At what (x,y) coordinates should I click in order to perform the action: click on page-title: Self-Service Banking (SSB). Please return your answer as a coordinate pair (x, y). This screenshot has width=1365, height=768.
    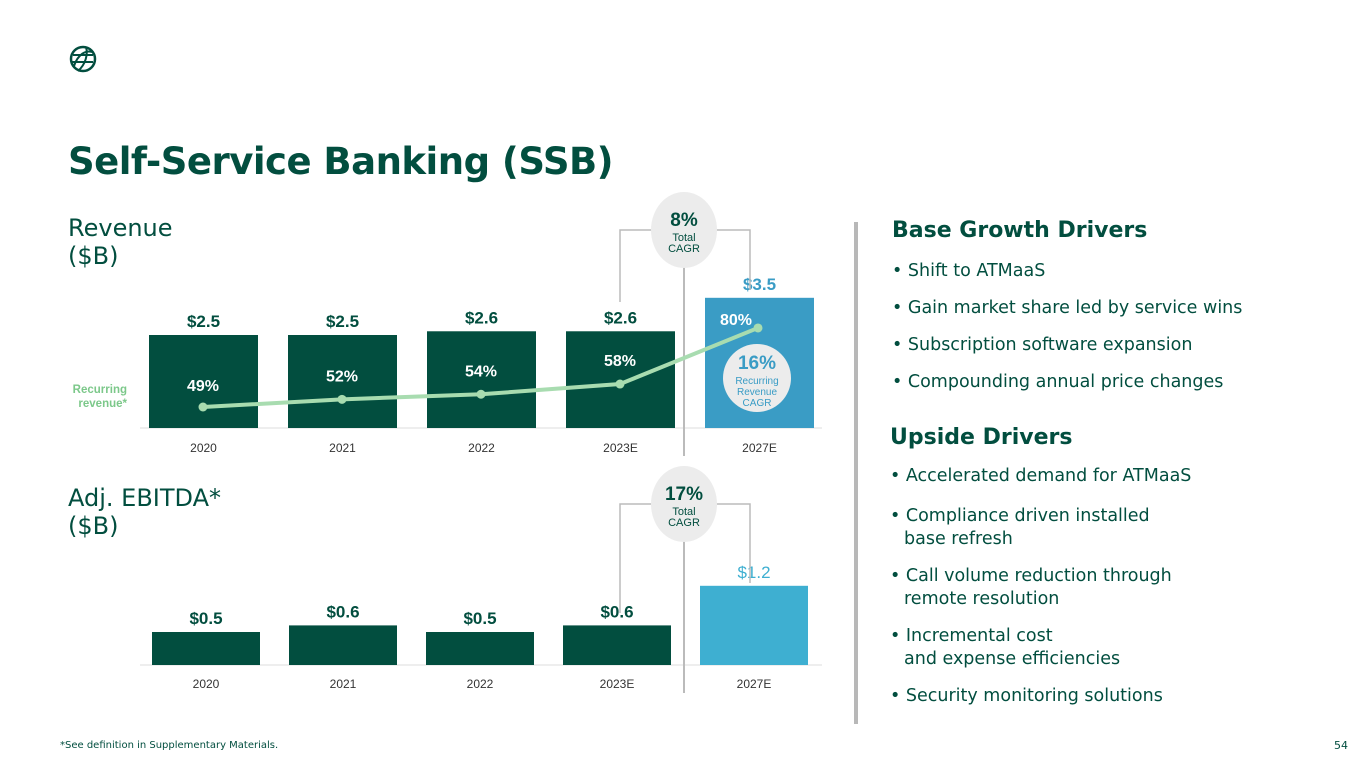
    Looking at the image, I should click on (341, 161).